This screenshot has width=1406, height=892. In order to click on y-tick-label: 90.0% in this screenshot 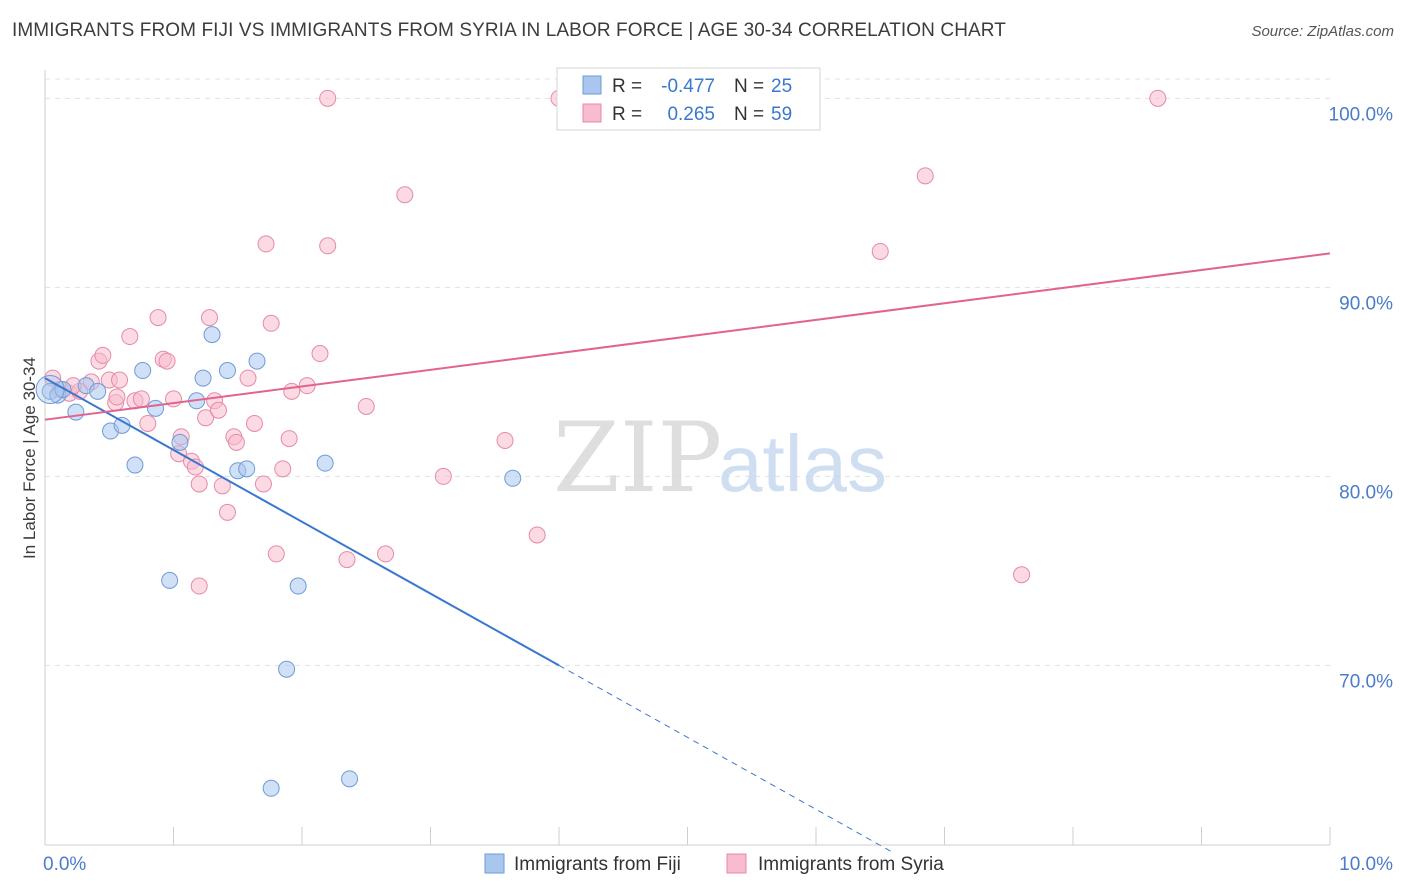, I will do `click(1366, 303)`.